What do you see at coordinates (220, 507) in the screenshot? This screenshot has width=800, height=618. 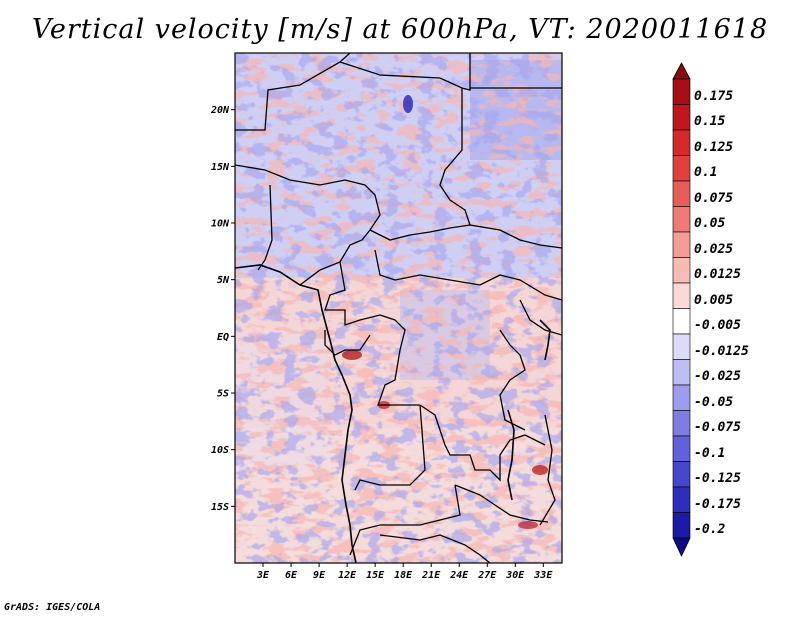 I see `lat-tick-label: 15S` at bounding box center [220, 507].